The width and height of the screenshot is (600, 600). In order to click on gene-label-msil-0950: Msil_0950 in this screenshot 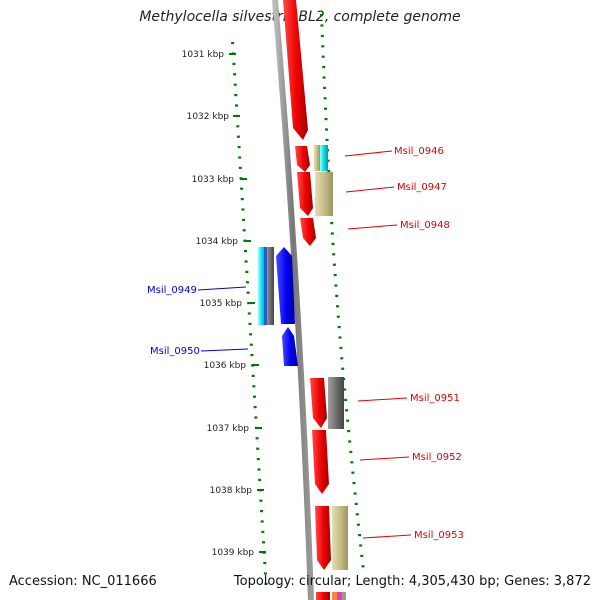, I will do `click(175, 351)`.